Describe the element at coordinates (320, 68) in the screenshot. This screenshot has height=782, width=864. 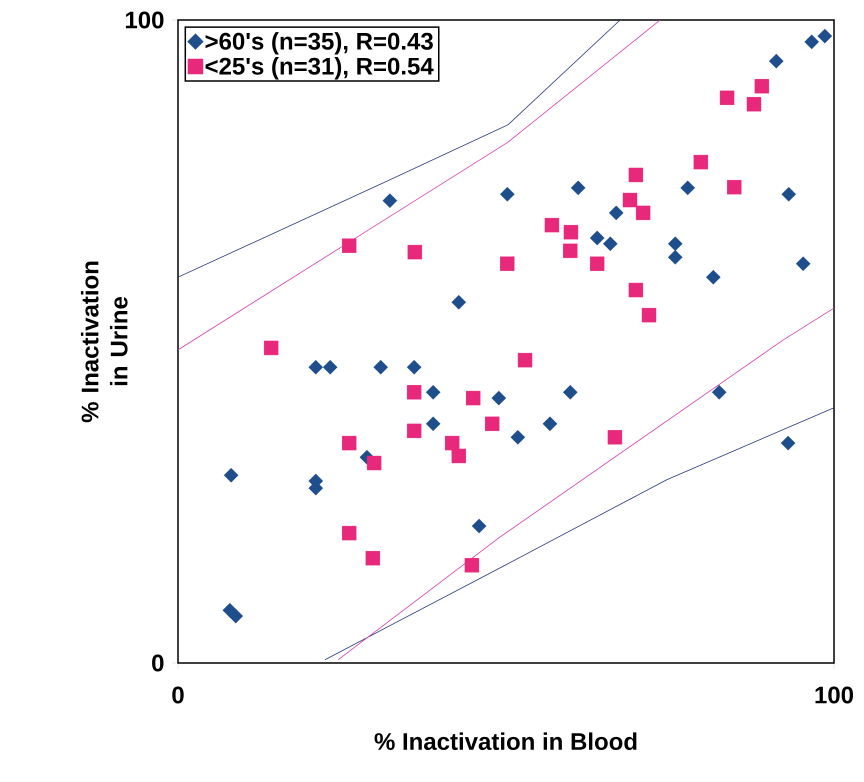
I see `legend-label: <25's (n=31), R=0.54` at that location.